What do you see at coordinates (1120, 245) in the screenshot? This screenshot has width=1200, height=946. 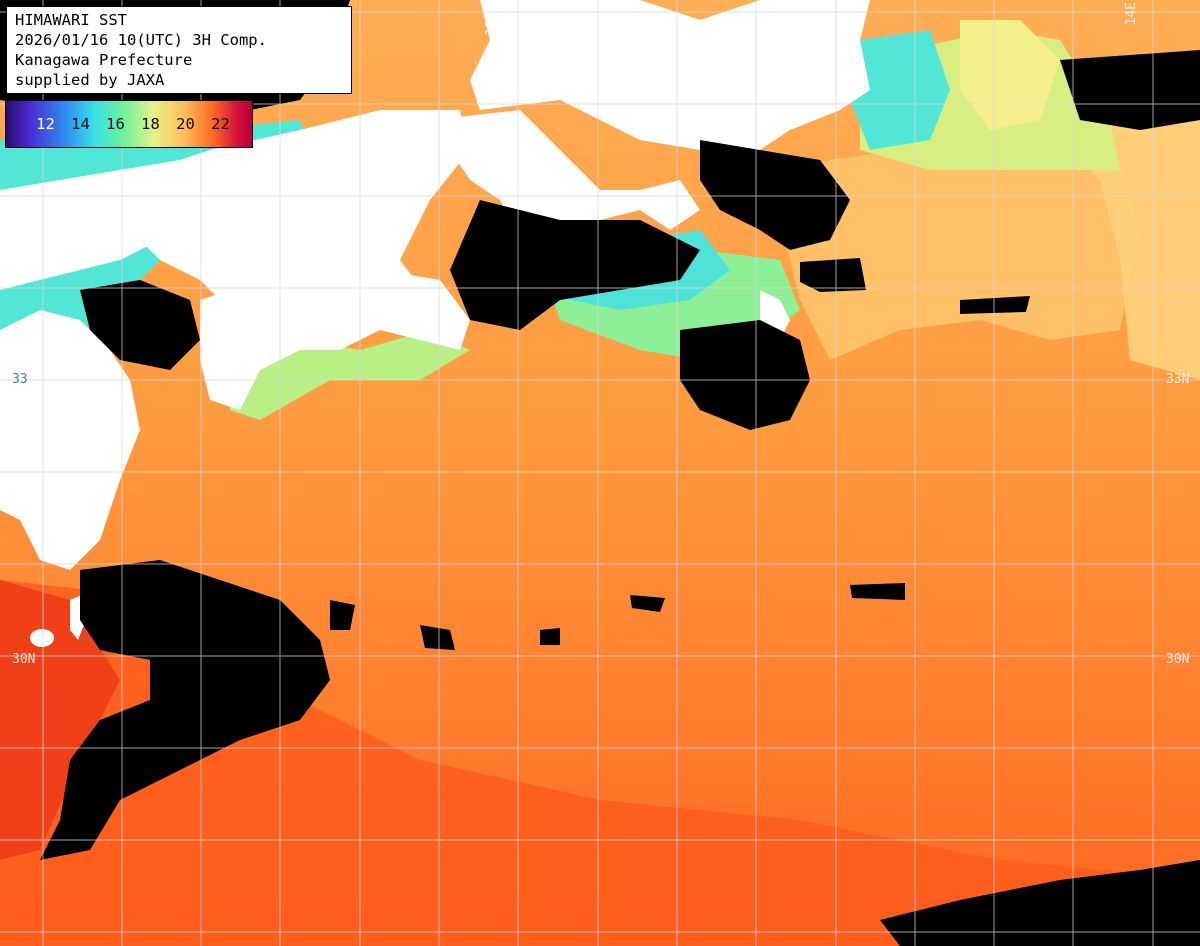 I see `cool-band-east` at bounding box center [1120, 245].